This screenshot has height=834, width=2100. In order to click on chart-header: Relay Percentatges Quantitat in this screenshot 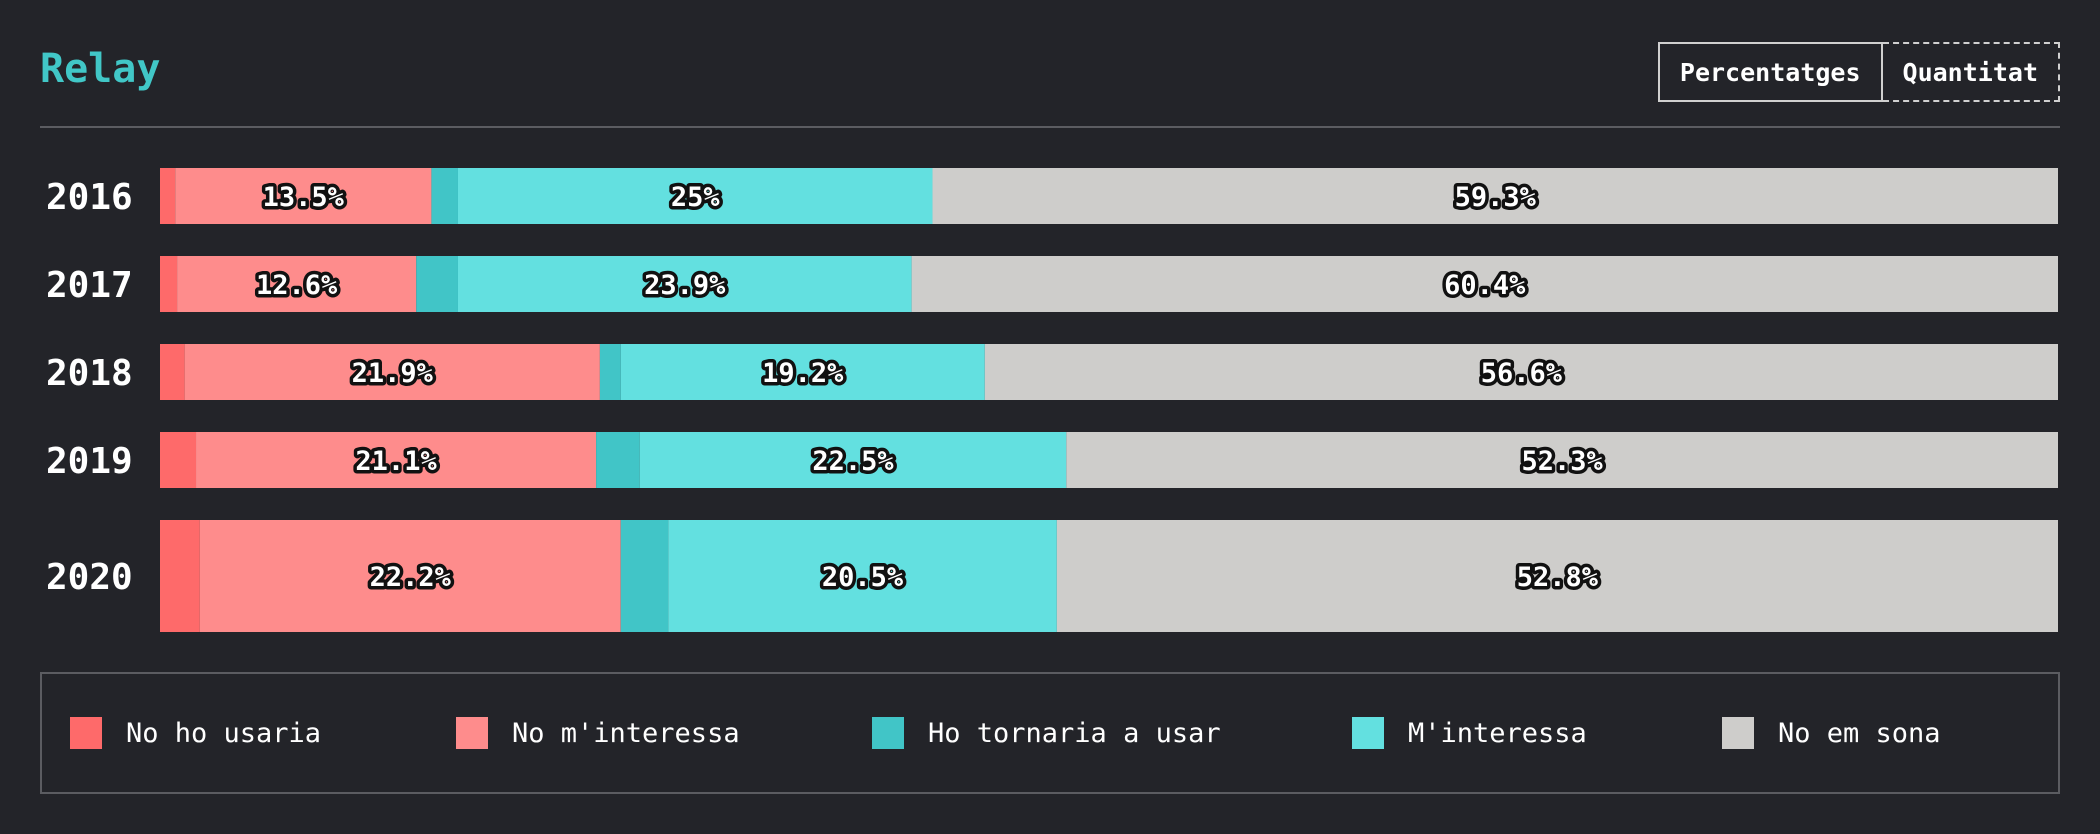, I will do `click(1050, 84)`.